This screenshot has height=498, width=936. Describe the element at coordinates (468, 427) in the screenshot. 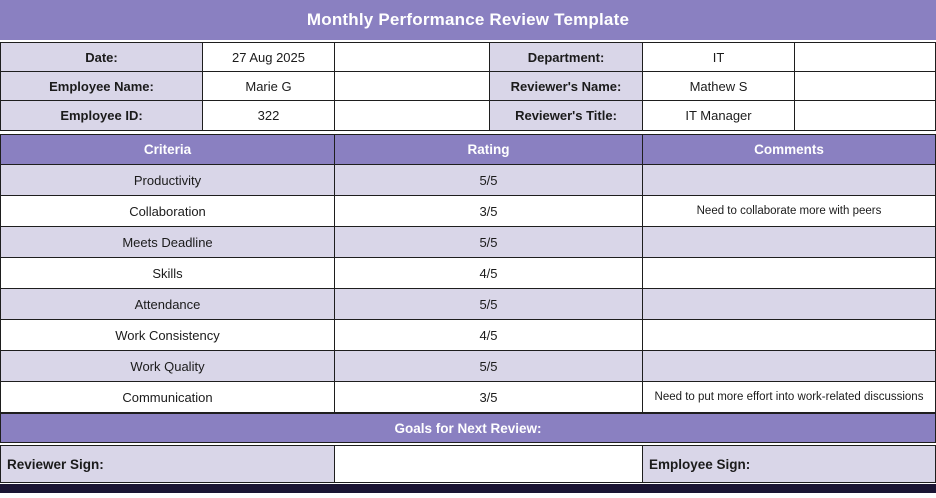

I see `goals-section-header: Goals for Next Review:` at that location.